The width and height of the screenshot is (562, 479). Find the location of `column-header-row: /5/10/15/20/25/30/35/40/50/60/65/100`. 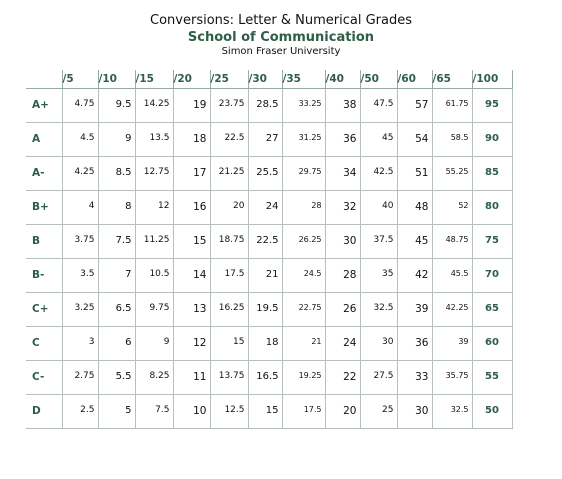

column-header-row: /5/10/15/20/25/30/35/40/50/60/65/100 is located at coordinates (269, 79).